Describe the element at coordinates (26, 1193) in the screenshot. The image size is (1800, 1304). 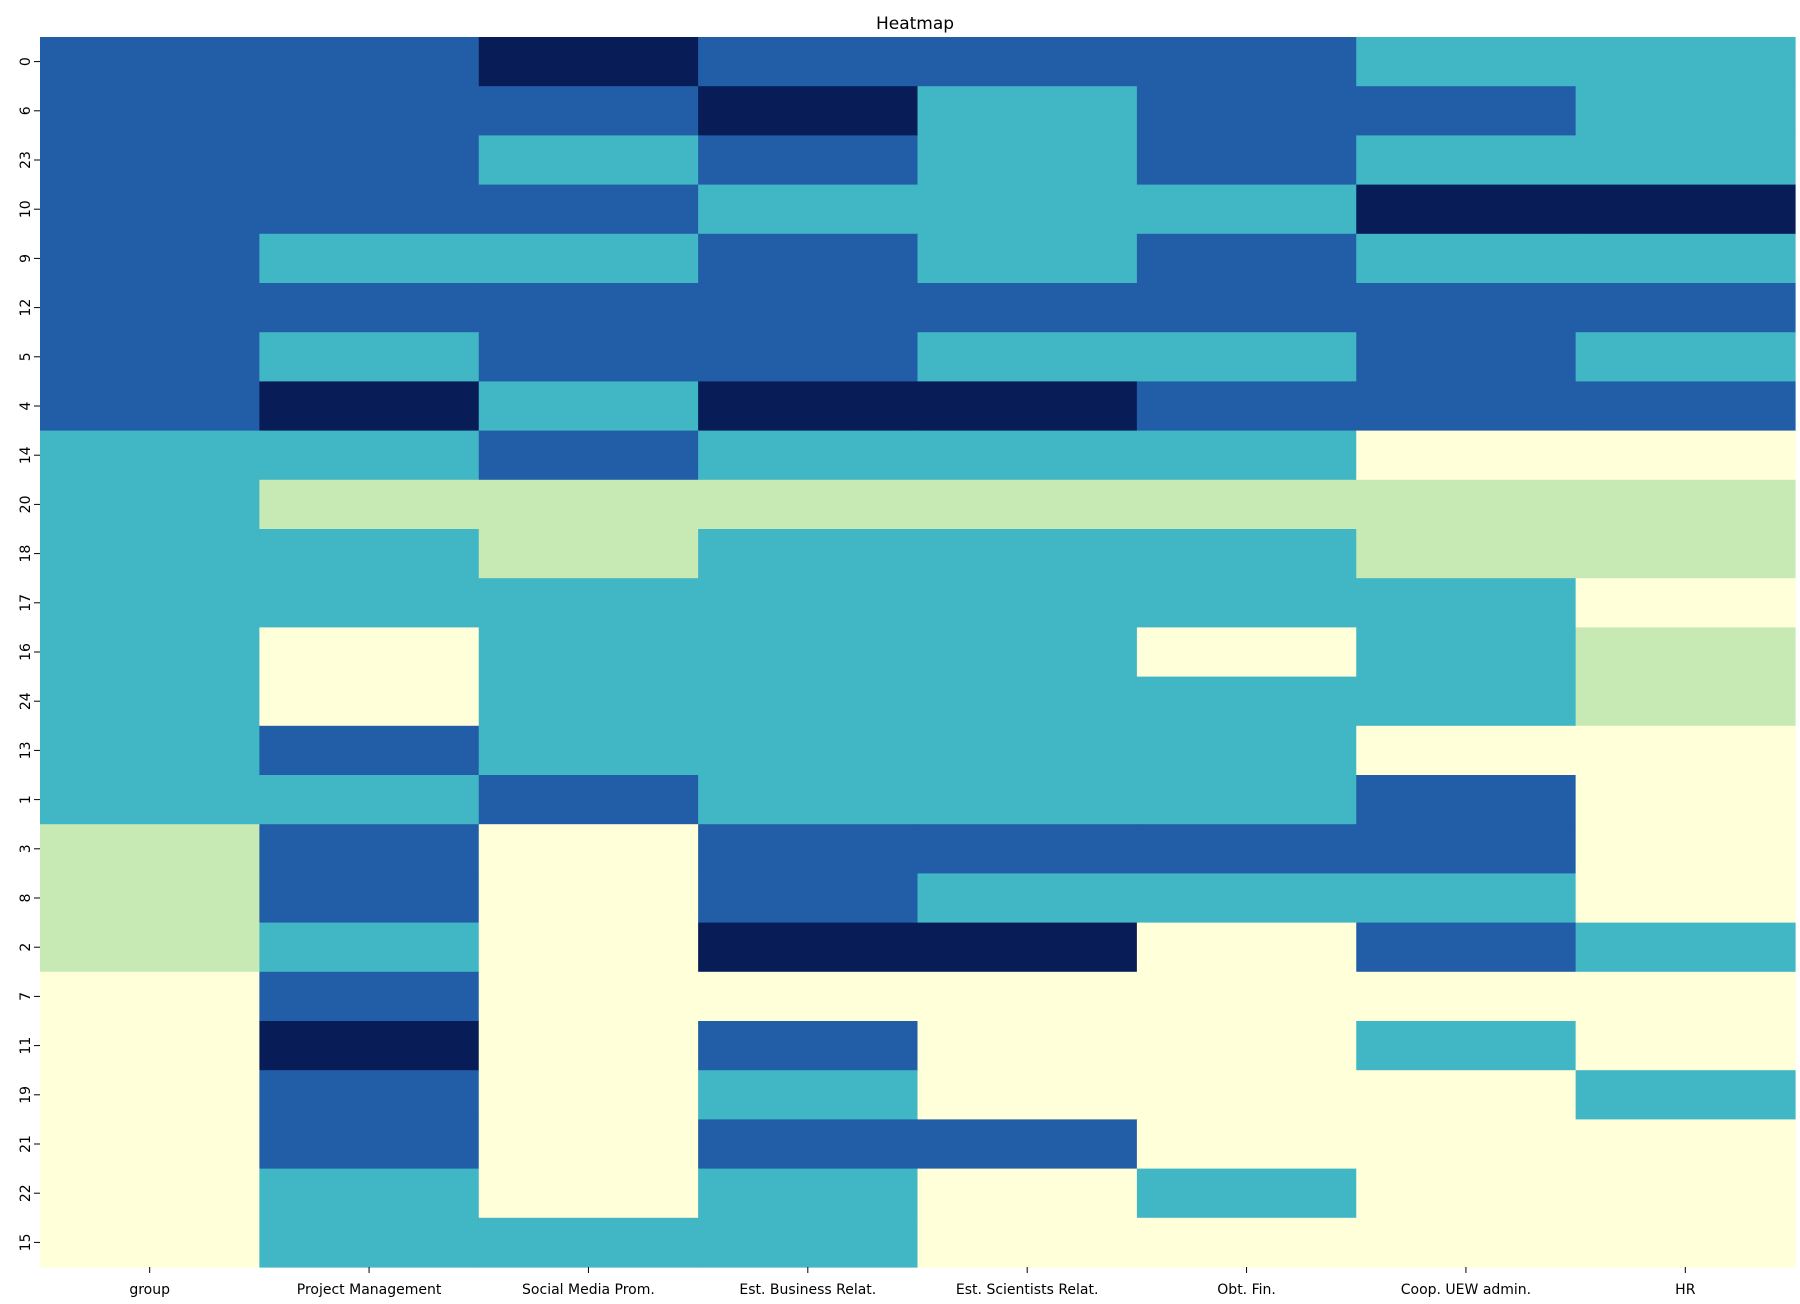
I see `y-tick-label: 22` at that location.